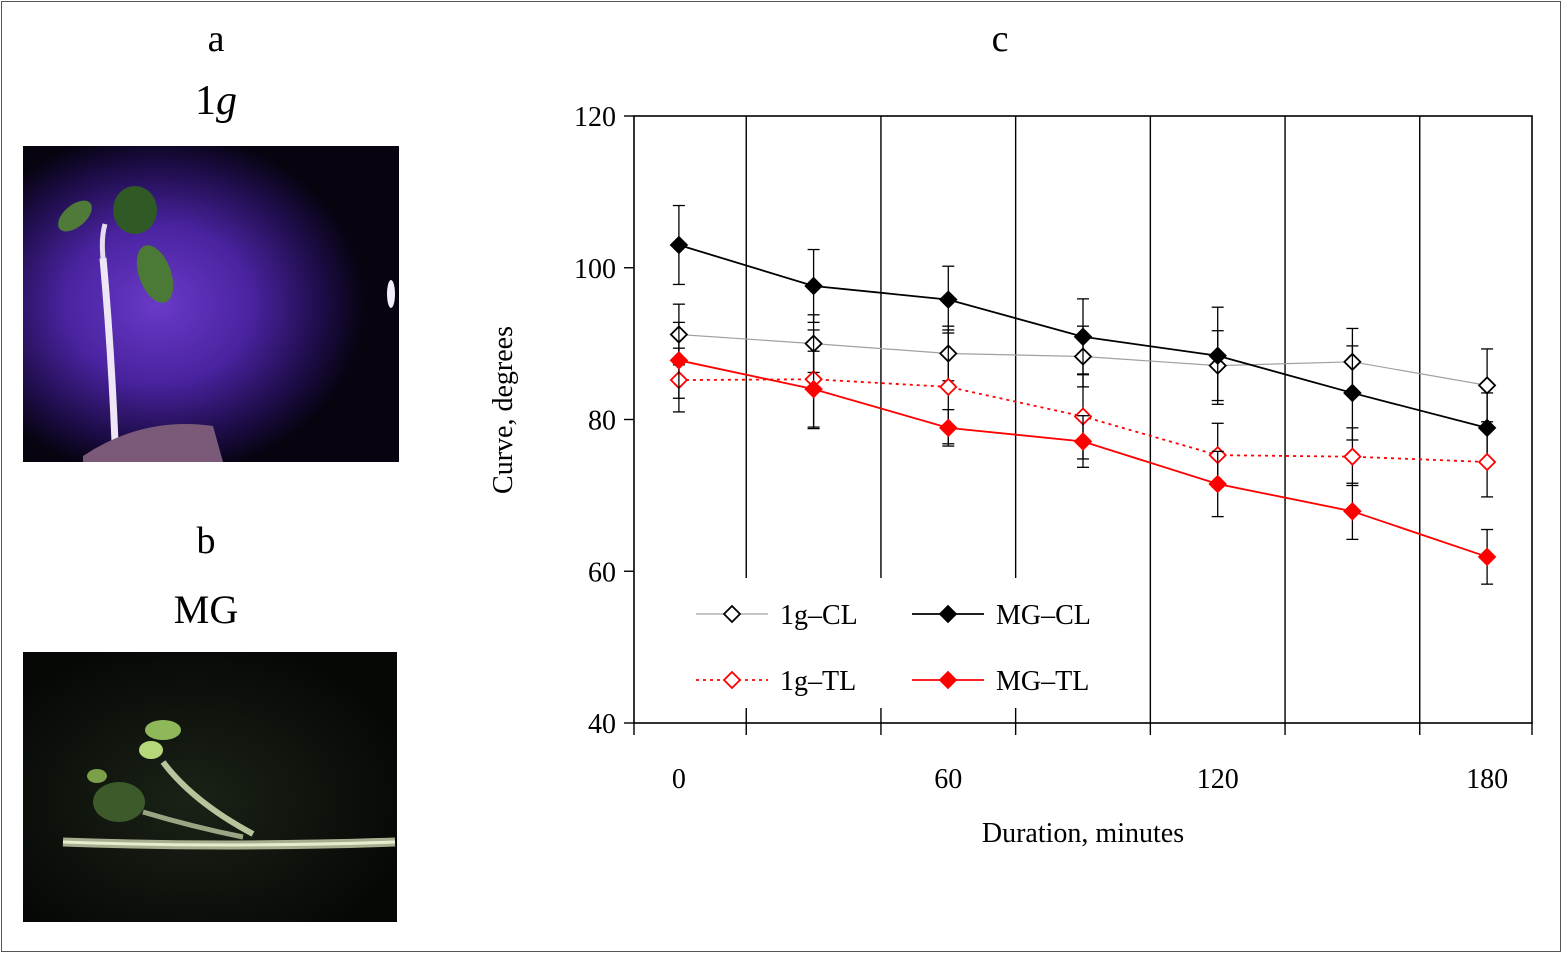 This screenshot has height=955, width=1564. Describe the element at coordinates (206, 609) in the screenshot. I see `panel-b-condition: MG` at that location.